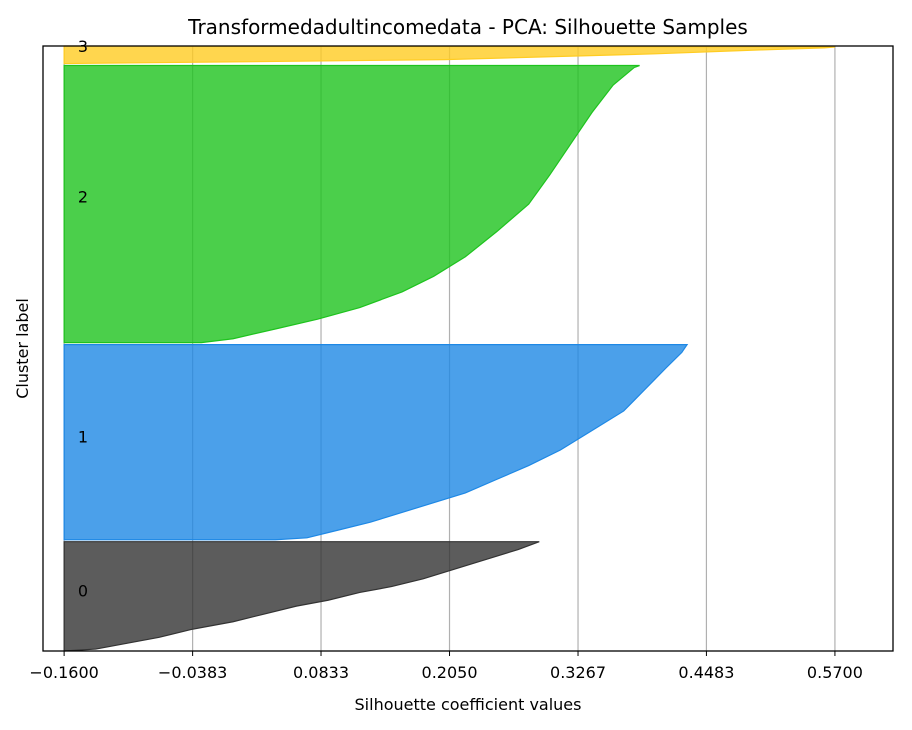 The height and width of the screenshot is (730, 912). Describe the element at coordinates (83, 196) in the screenshot. I see `y-tick-label-cluster-2: 2` at that location.